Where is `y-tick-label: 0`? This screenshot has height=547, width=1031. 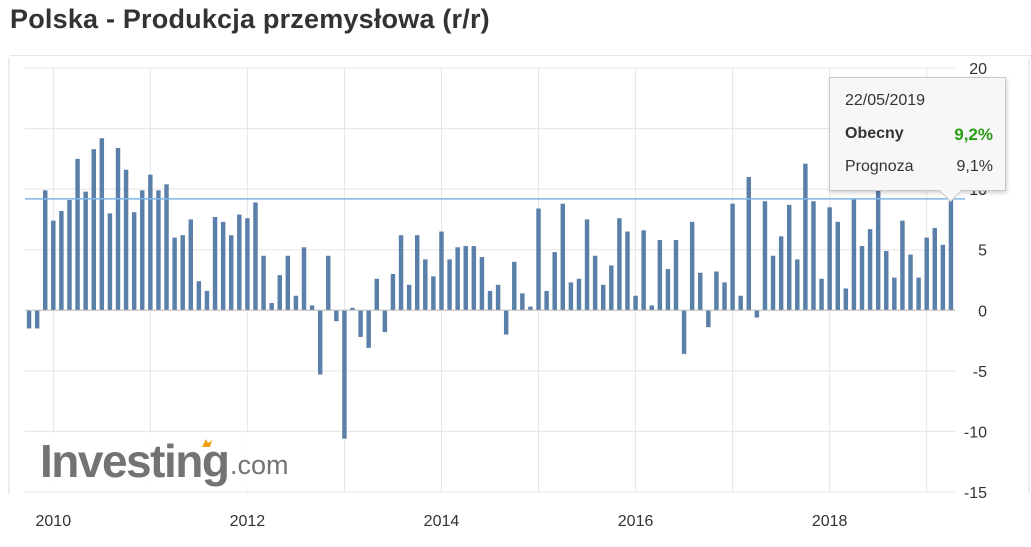 y-tick-label: 0 is located at coordinates (982, 311).